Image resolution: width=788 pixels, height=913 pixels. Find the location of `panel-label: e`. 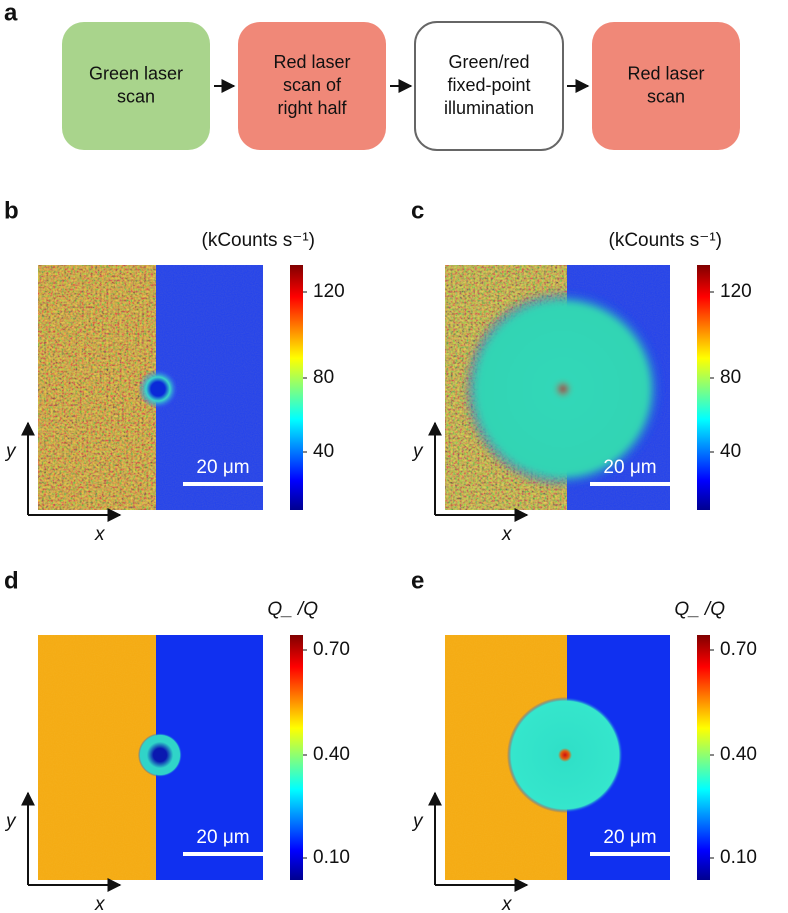

panel-label: e is located at coordinates (417, 580).